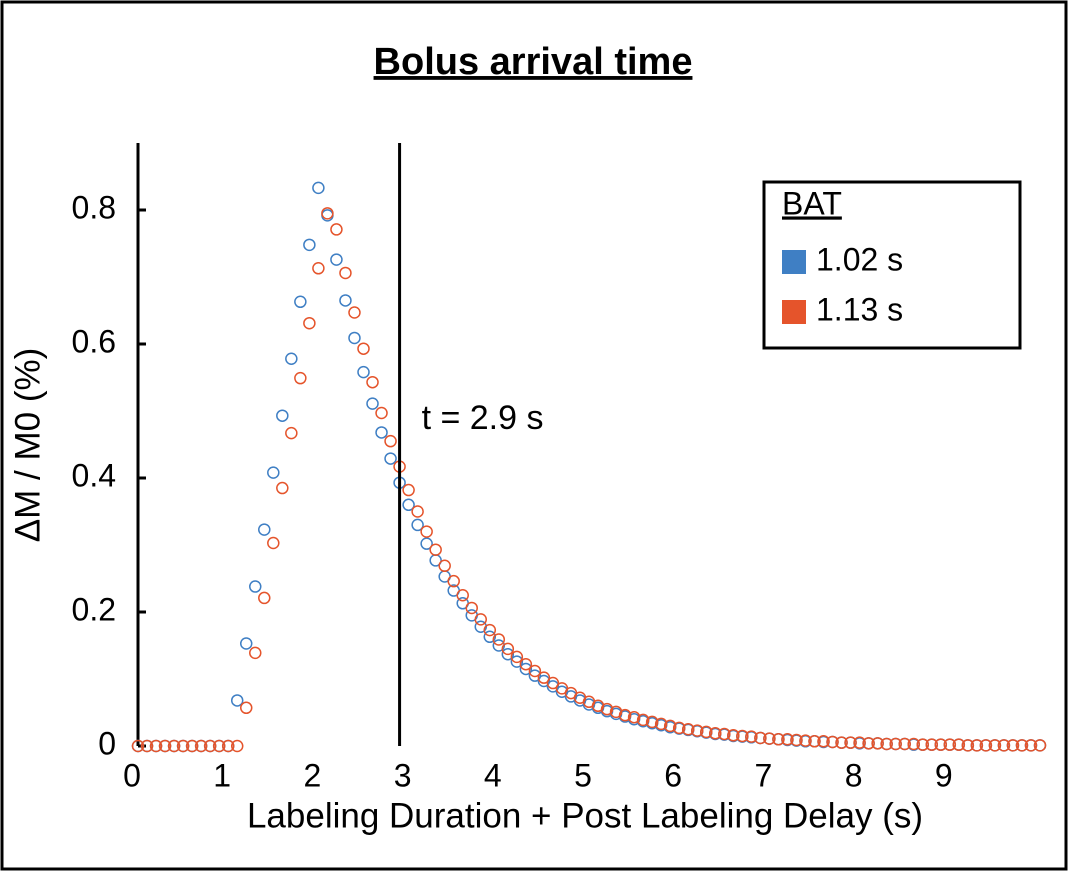 The height and width of the screenshot is (871, 1068). I want to click on y-tick-label: 0, so click(107, 743).